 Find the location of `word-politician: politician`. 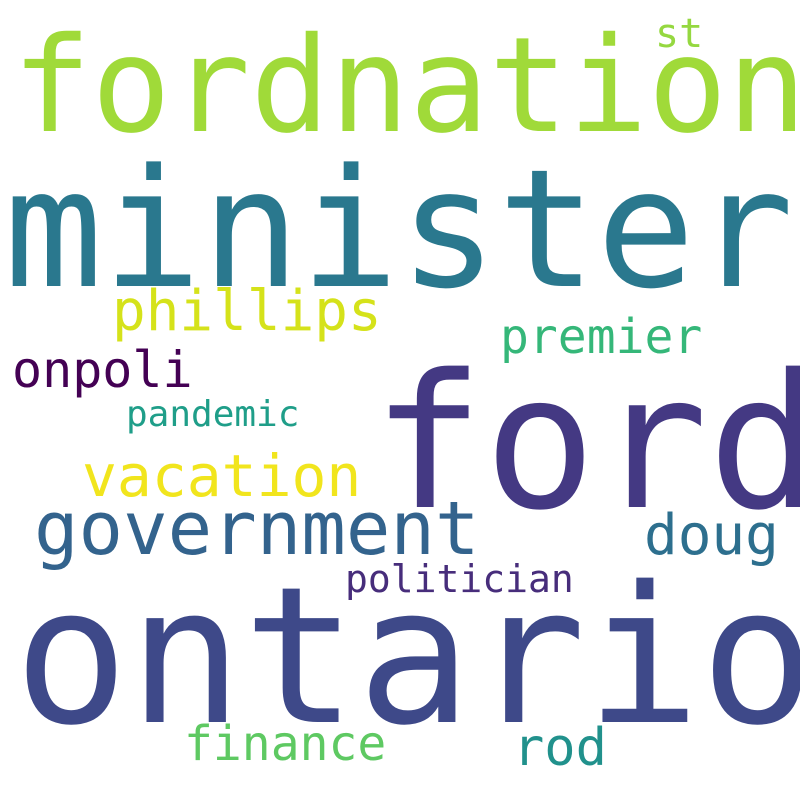

word-politician: politician is located at coordinates (459, 579).